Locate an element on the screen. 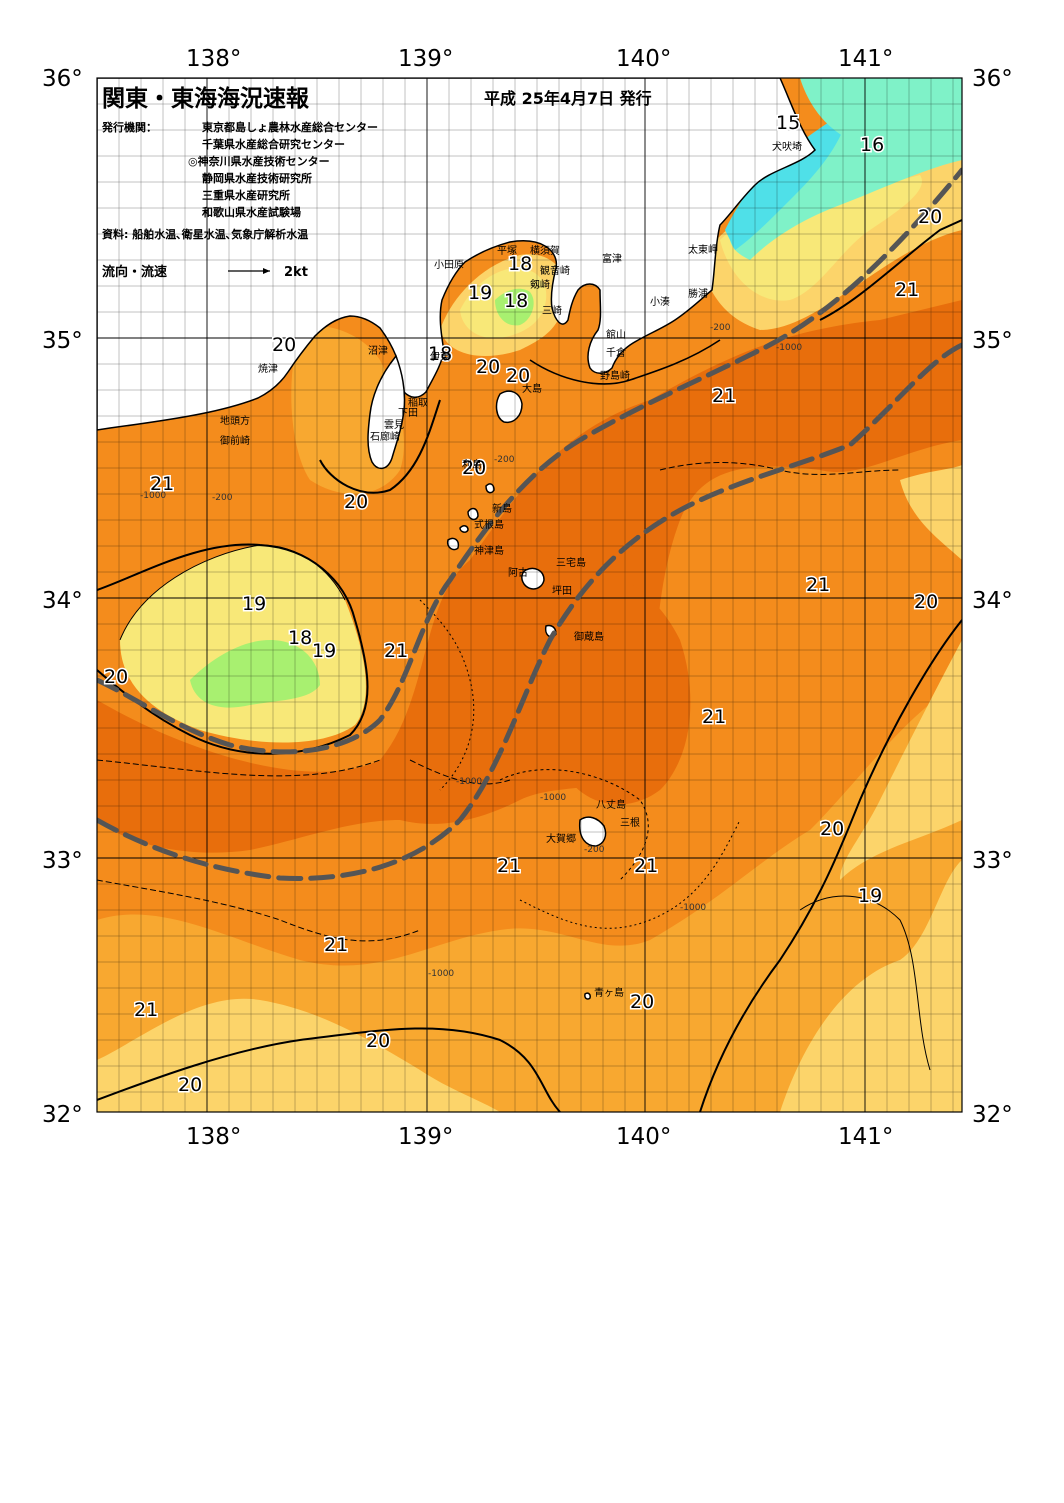 The width and height of the screenshot is (1064, 1503). place-label: 太東岬 is located at coordinates (703, 249).